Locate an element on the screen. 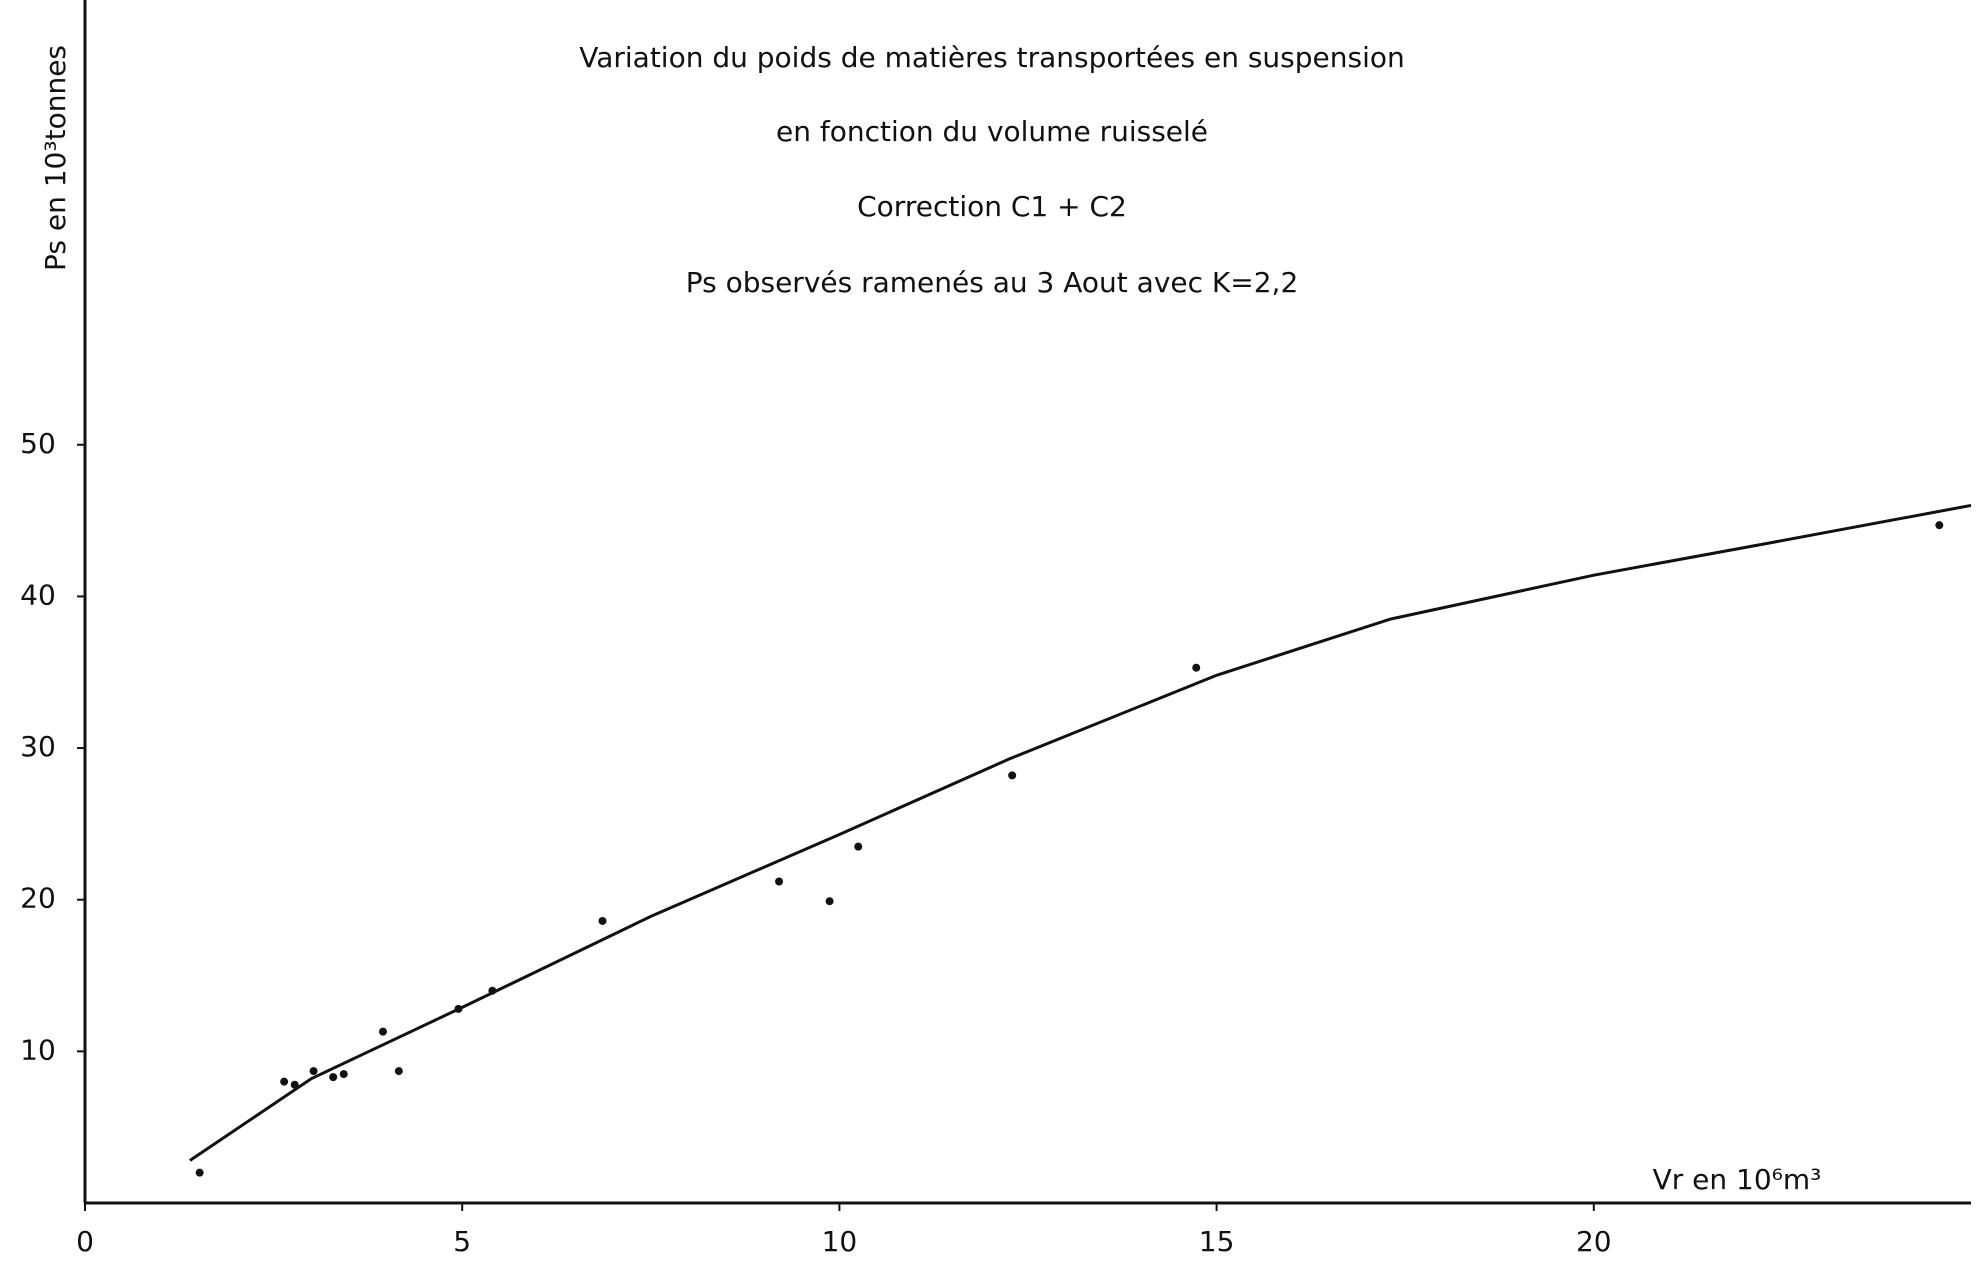 This screenshot has height=1262, width=1981. x-tick-label: 15 is located at coordinates (1217, 1241).